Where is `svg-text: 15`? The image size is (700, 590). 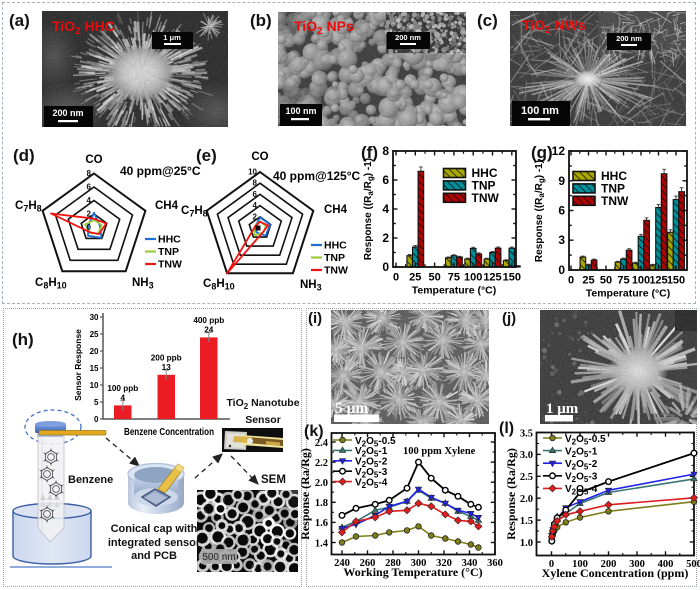
svg-text: 15 is located at coordinates (94, 368).